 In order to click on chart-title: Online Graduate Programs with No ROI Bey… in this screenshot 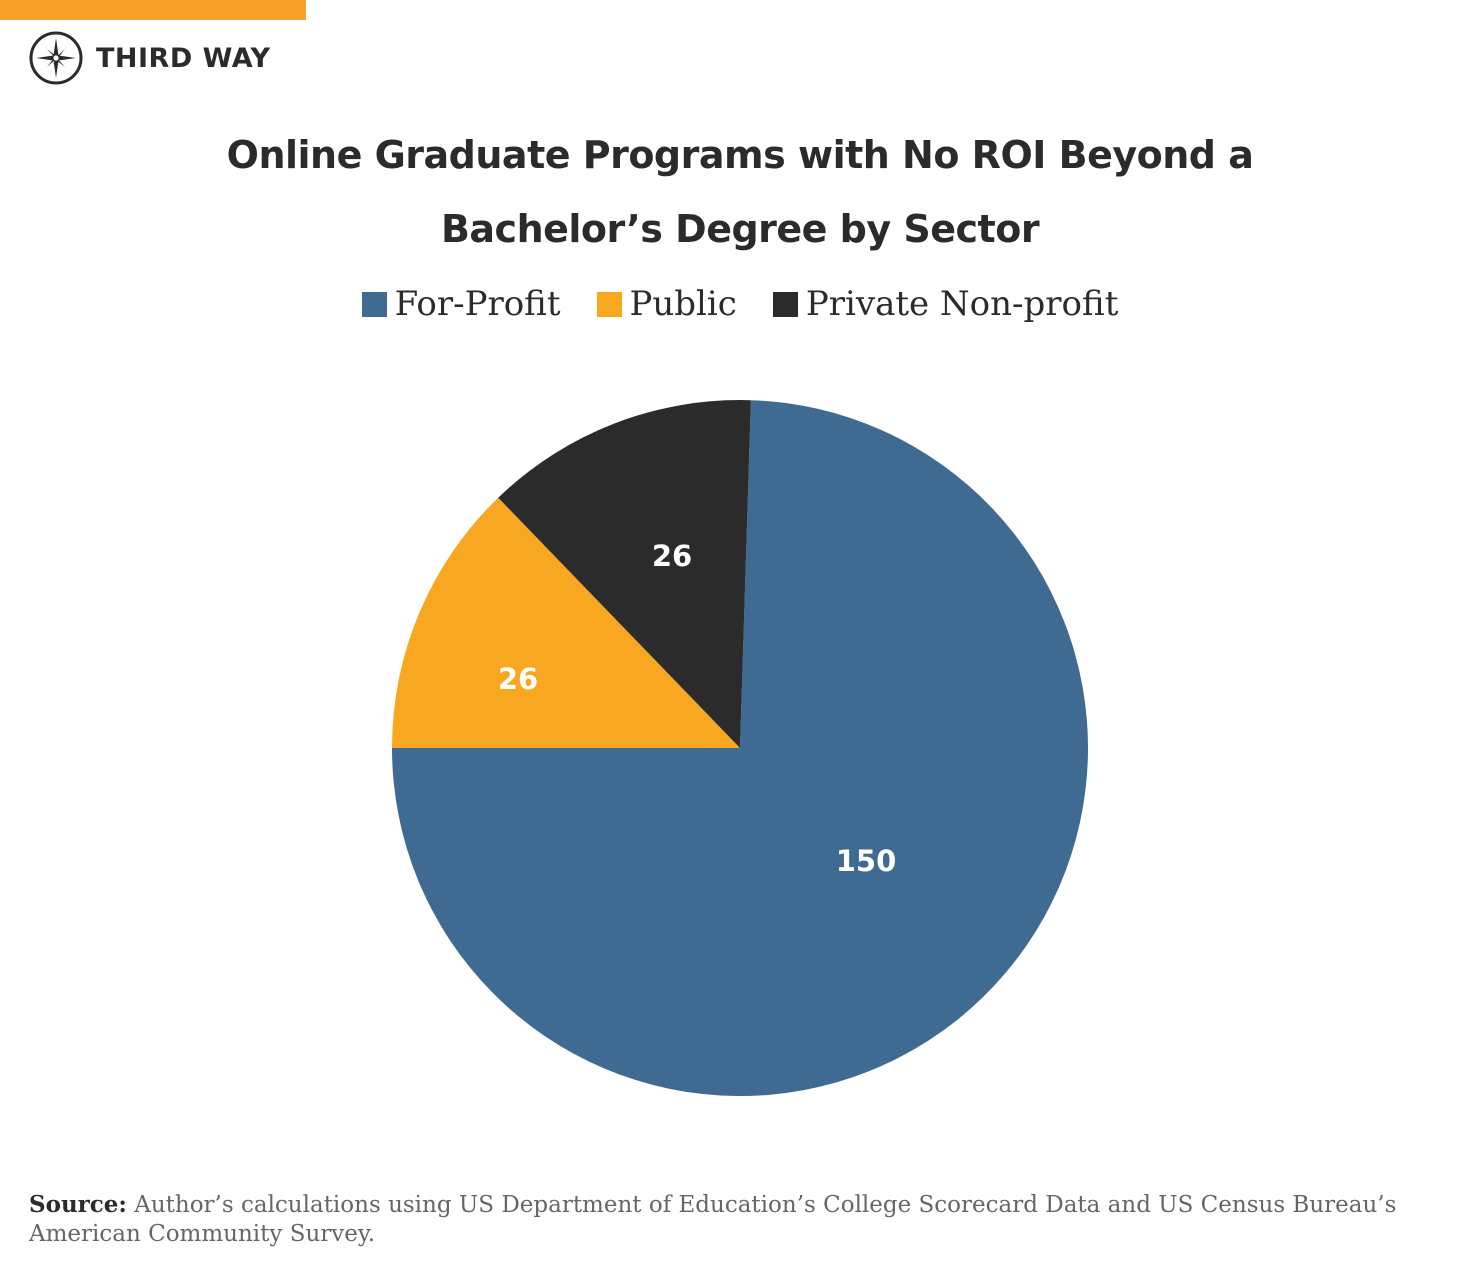, I will do `click(740, 192)`.